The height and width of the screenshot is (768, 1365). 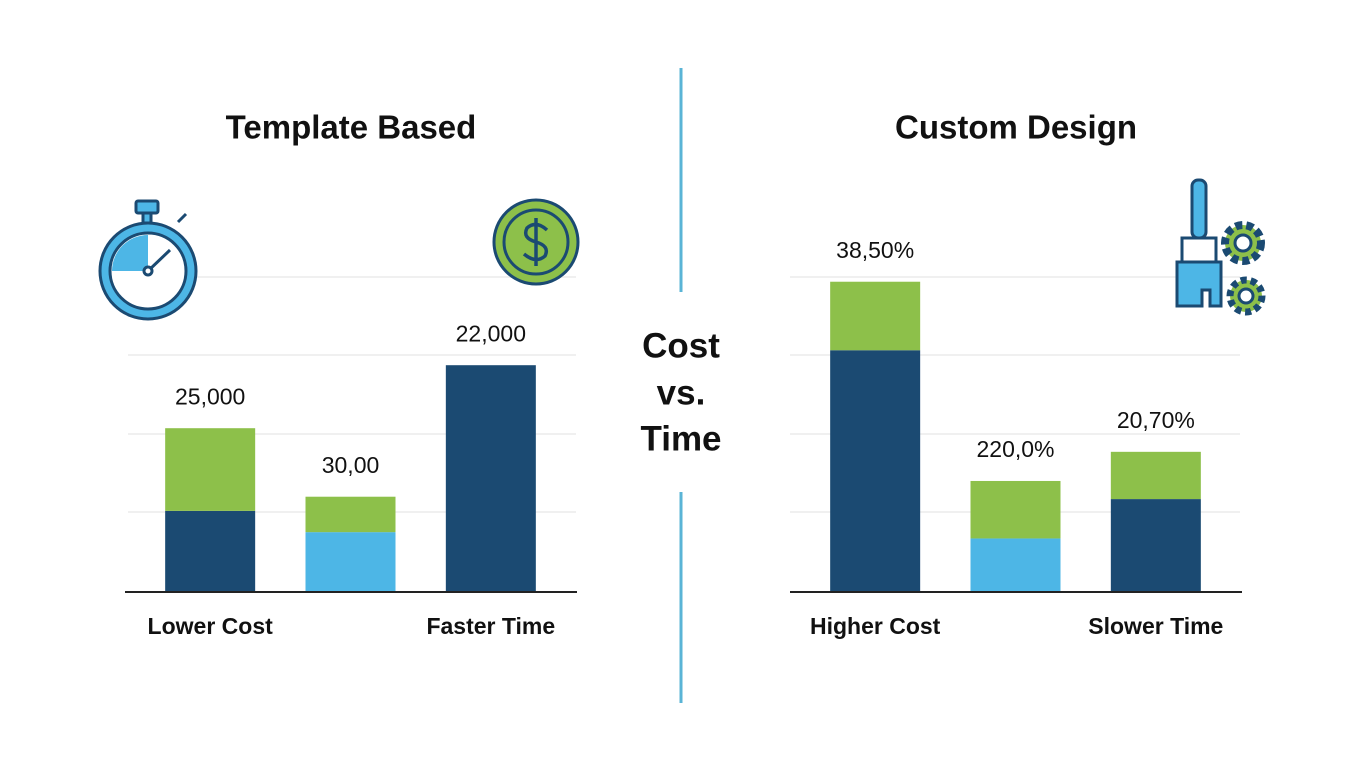 What do you see at coordinates (1220, 247) in the screenshot?
I see `tools-icon` at bounding box center [1220, 247].